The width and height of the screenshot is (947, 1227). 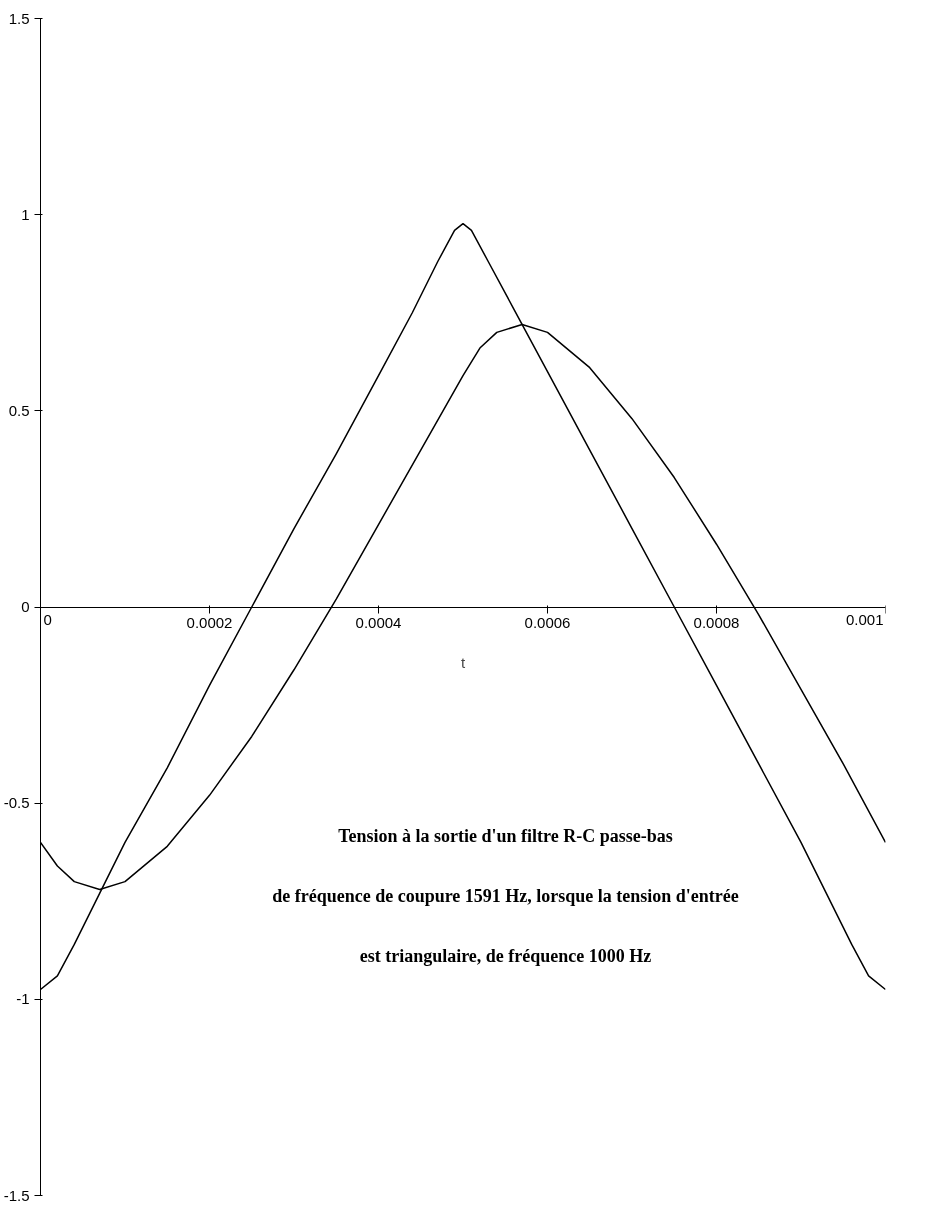 I want to click on y-tick-label: 0, so click(x=25, y=606).